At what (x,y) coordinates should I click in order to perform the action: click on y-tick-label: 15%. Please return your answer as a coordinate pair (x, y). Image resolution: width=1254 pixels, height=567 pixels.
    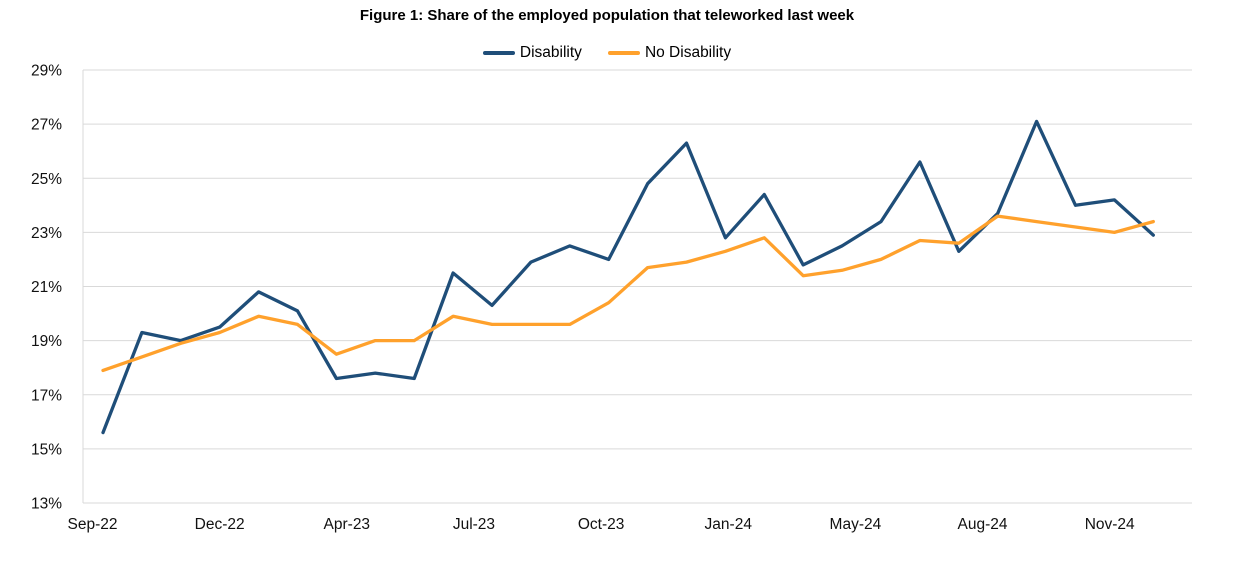
    Looking at the image, I should click on (46, 449).